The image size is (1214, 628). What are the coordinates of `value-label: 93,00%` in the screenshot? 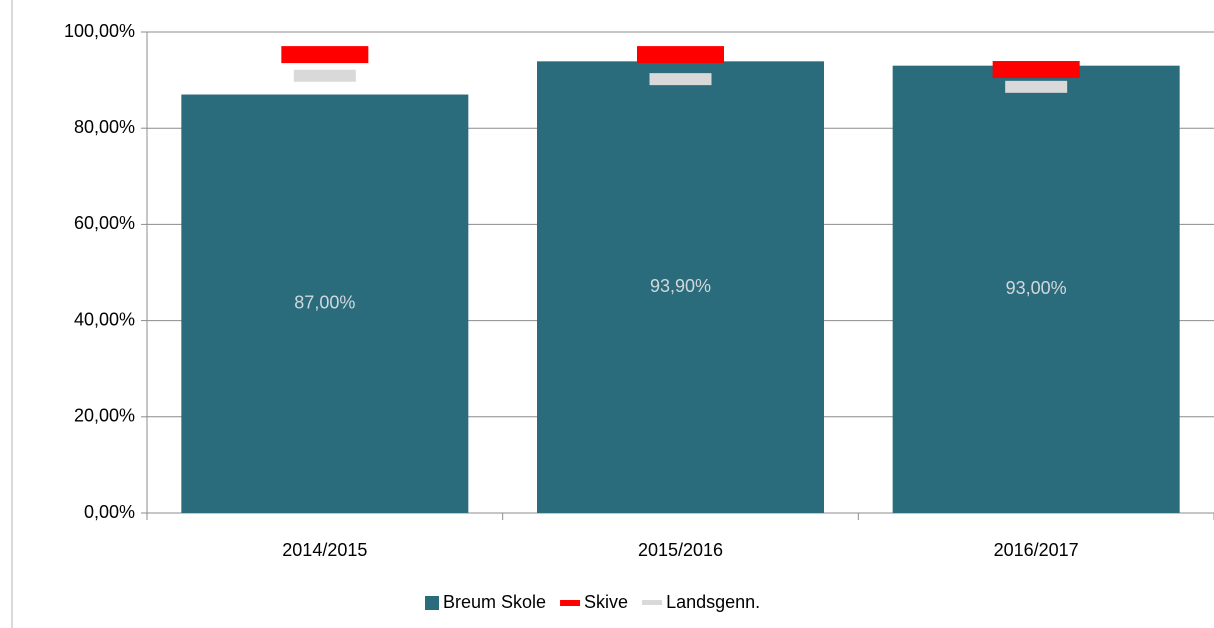 It's located at (1036, 288).